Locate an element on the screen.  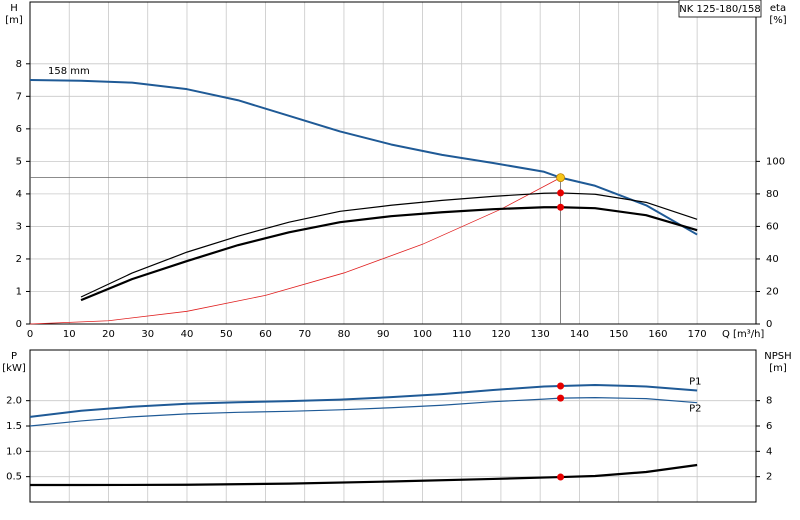
x-tick-label: 110 is located at coordinates (461, 334).